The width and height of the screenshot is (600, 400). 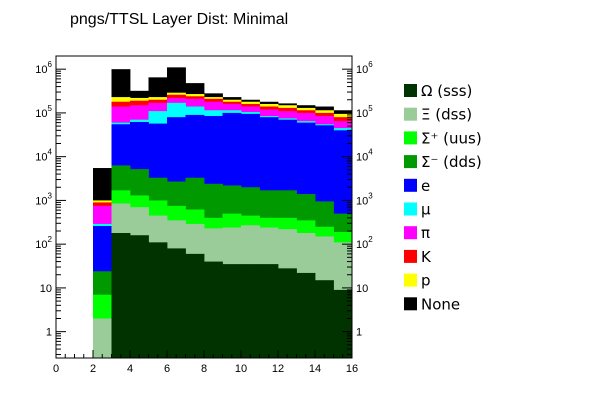 What do you see at coordinates (440, 304) in the screenshot?
I see `legend-label-9: None` at bounding box center [440, 304].